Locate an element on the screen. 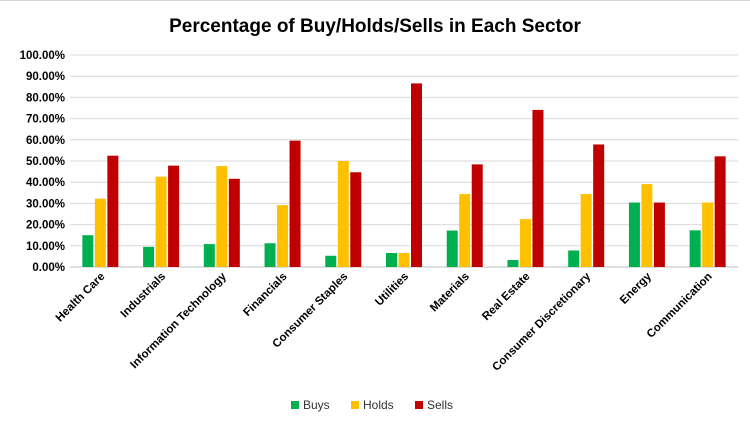 The image size is (750, 426). y-tick-label: 90.00% is located at coordinates (45, 77).